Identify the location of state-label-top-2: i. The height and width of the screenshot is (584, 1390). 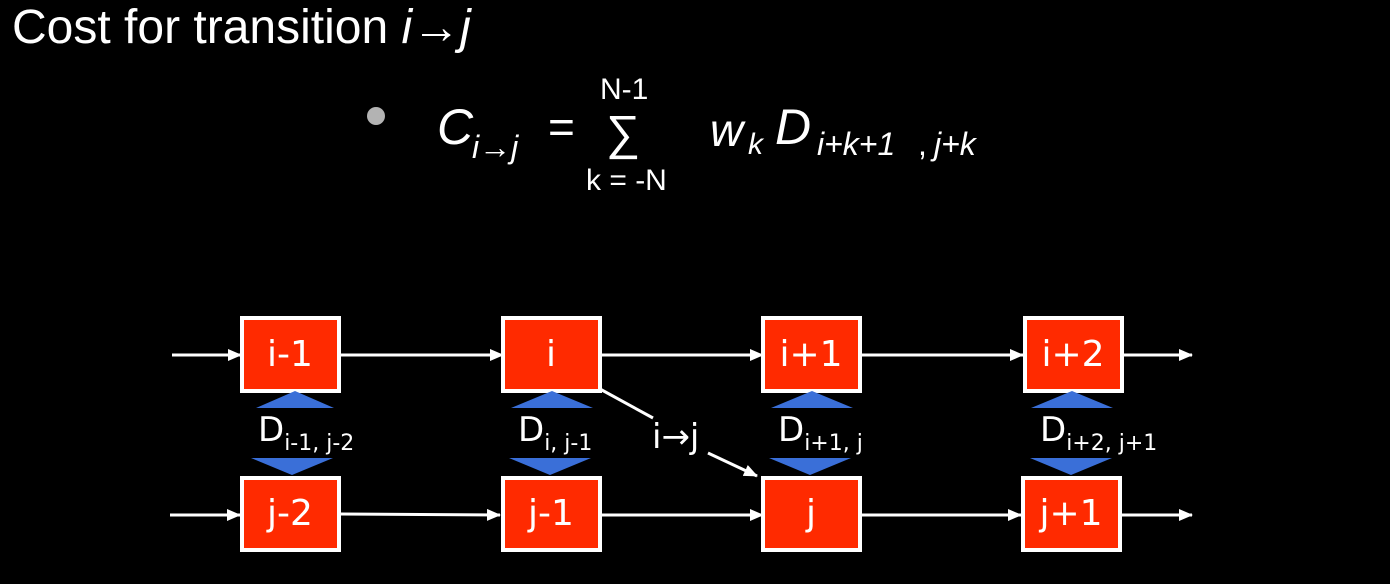
(551, 354).